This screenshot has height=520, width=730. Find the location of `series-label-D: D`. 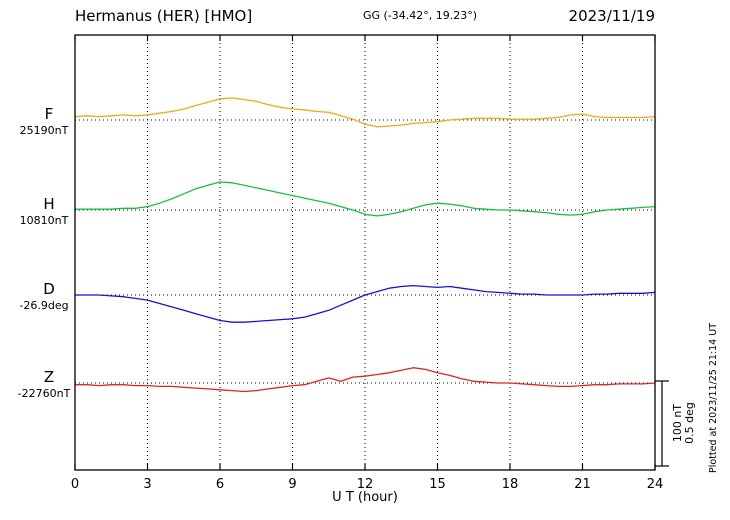

series-label-D: D is located at coordinates (49, 289).